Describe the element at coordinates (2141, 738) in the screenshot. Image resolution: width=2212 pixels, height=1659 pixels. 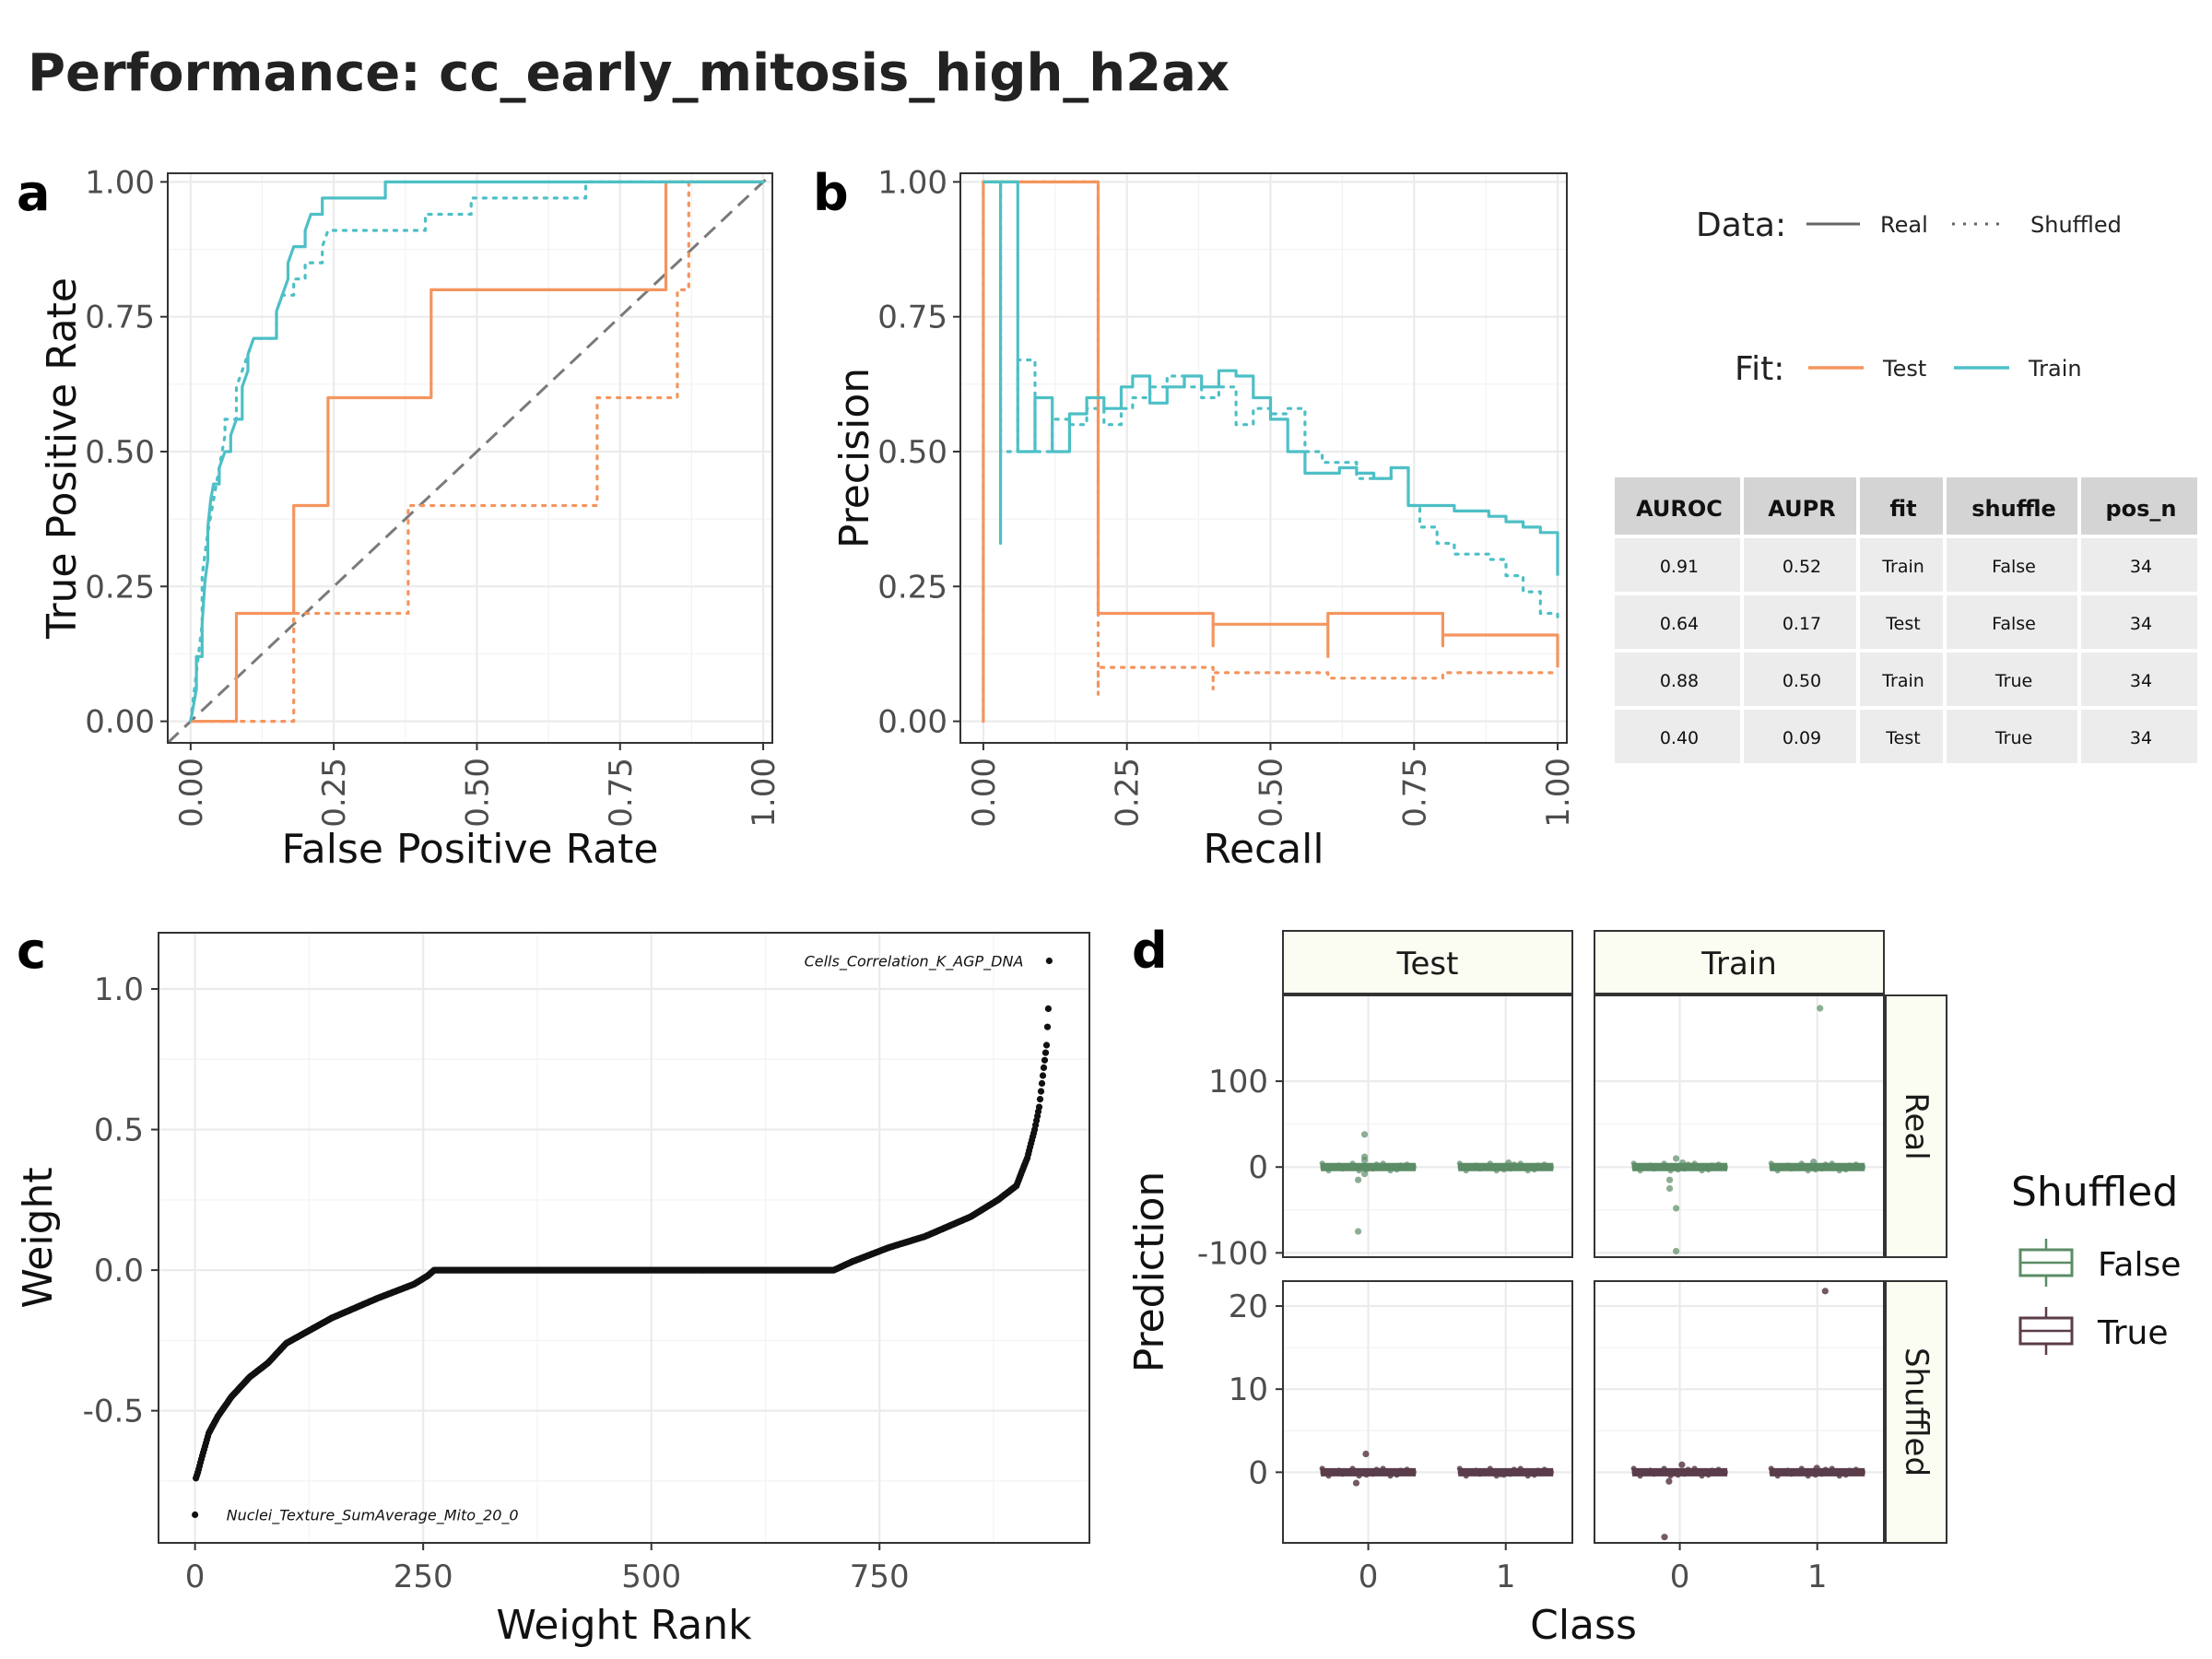
I see `table-cell-value: 34` at that location.